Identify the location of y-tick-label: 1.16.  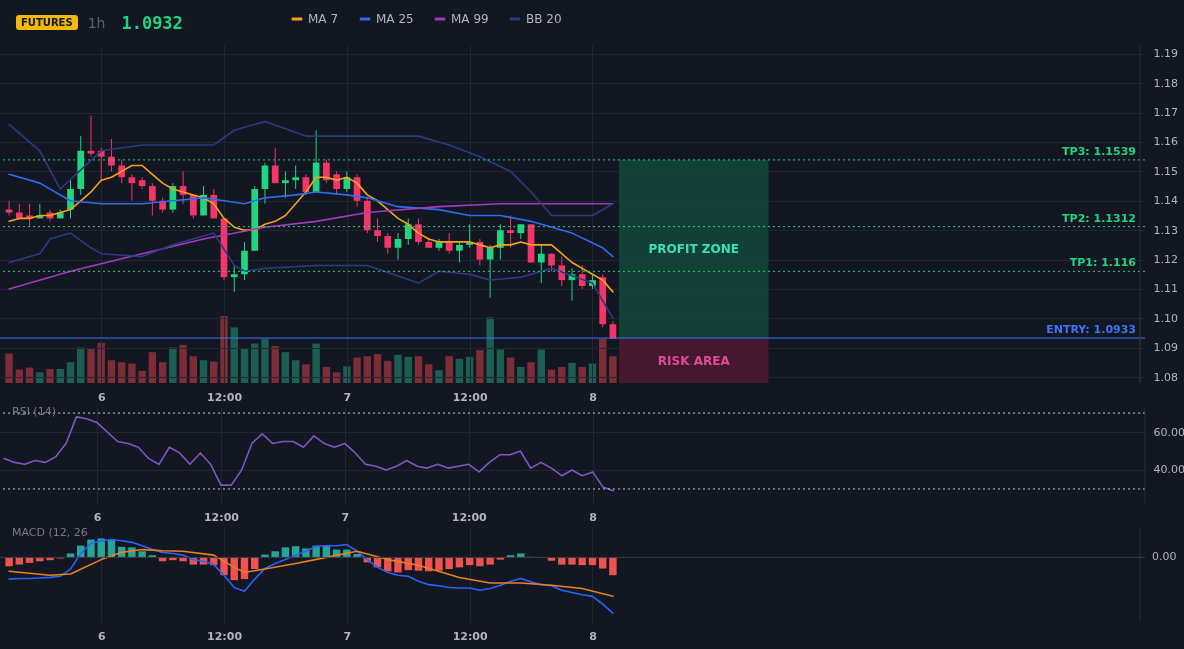
(1165, 142).